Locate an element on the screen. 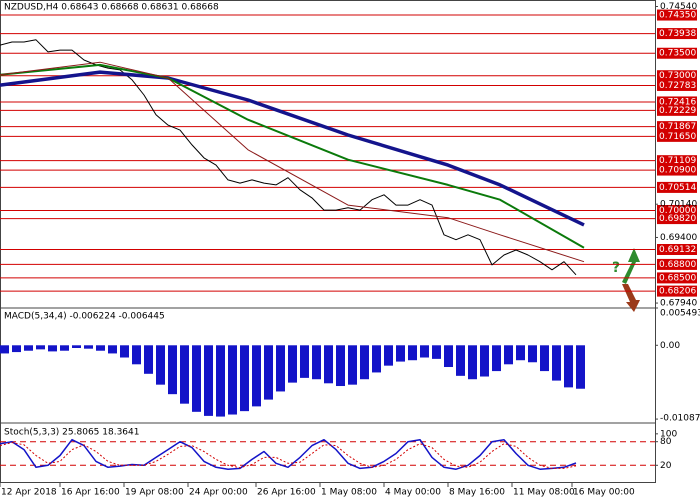  level-label: 0.71109 is located at coordinates (677, 161).